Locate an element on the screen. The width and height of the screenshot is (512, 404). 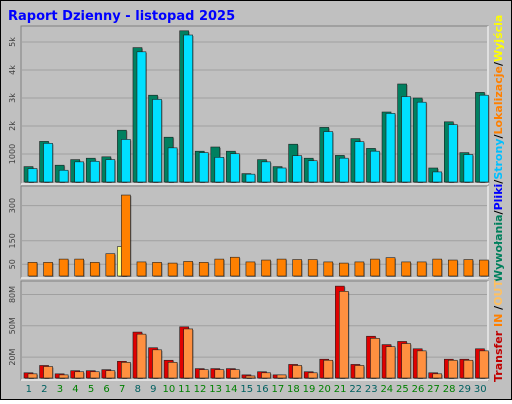
tick-label: 50M is located at coordinates (12, 325).